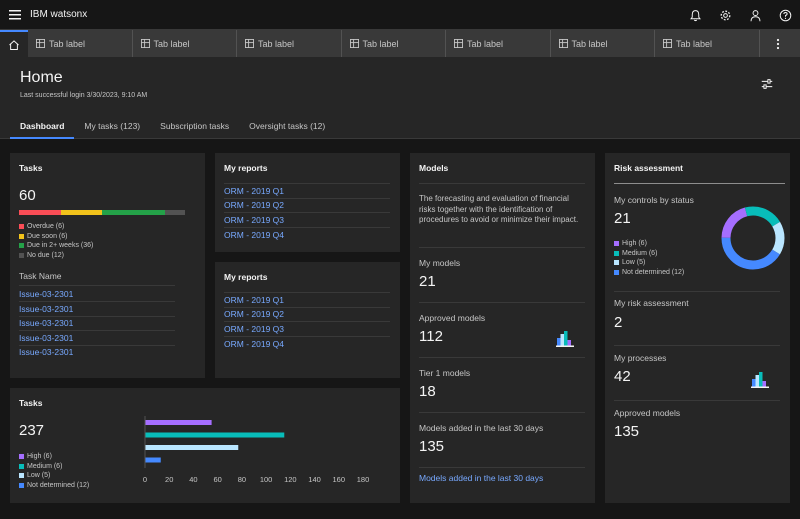  What do you see at coordinates (755, 15) in the screenshot?
I see `user-icon` at bounding box center [755, 15].